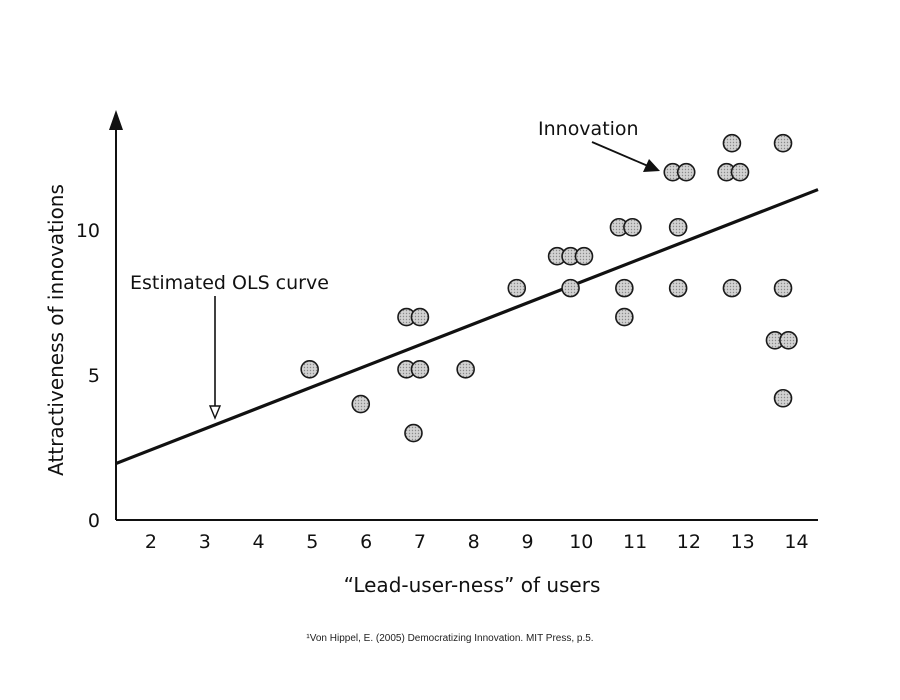  I want to click on x-tick-label: 7, so click(420, 542).